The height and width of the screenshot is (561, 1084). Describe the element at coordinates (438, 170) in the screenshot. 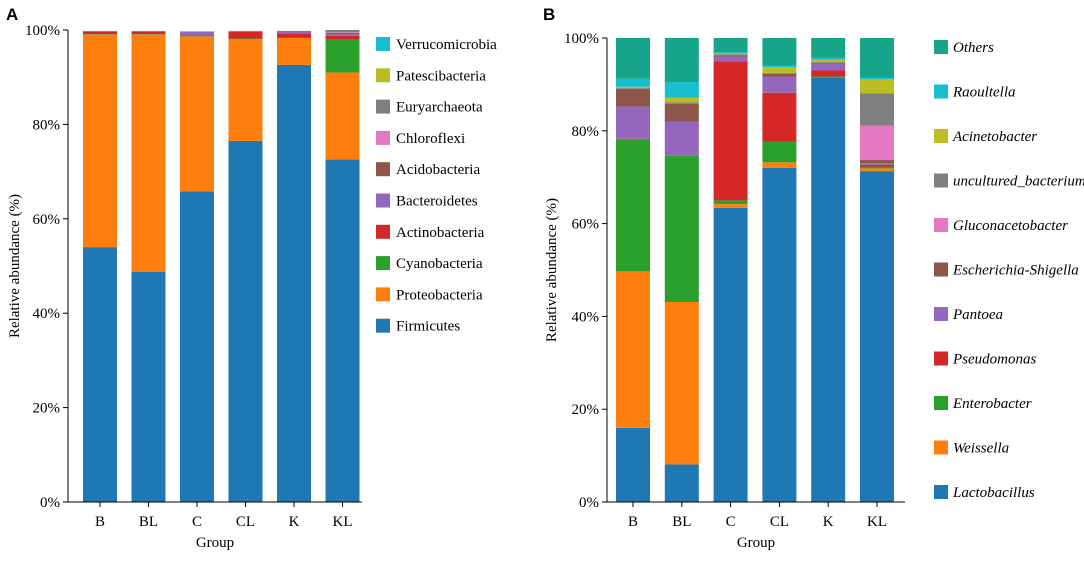

I see `legend-label: Acidobacteria` at that location.